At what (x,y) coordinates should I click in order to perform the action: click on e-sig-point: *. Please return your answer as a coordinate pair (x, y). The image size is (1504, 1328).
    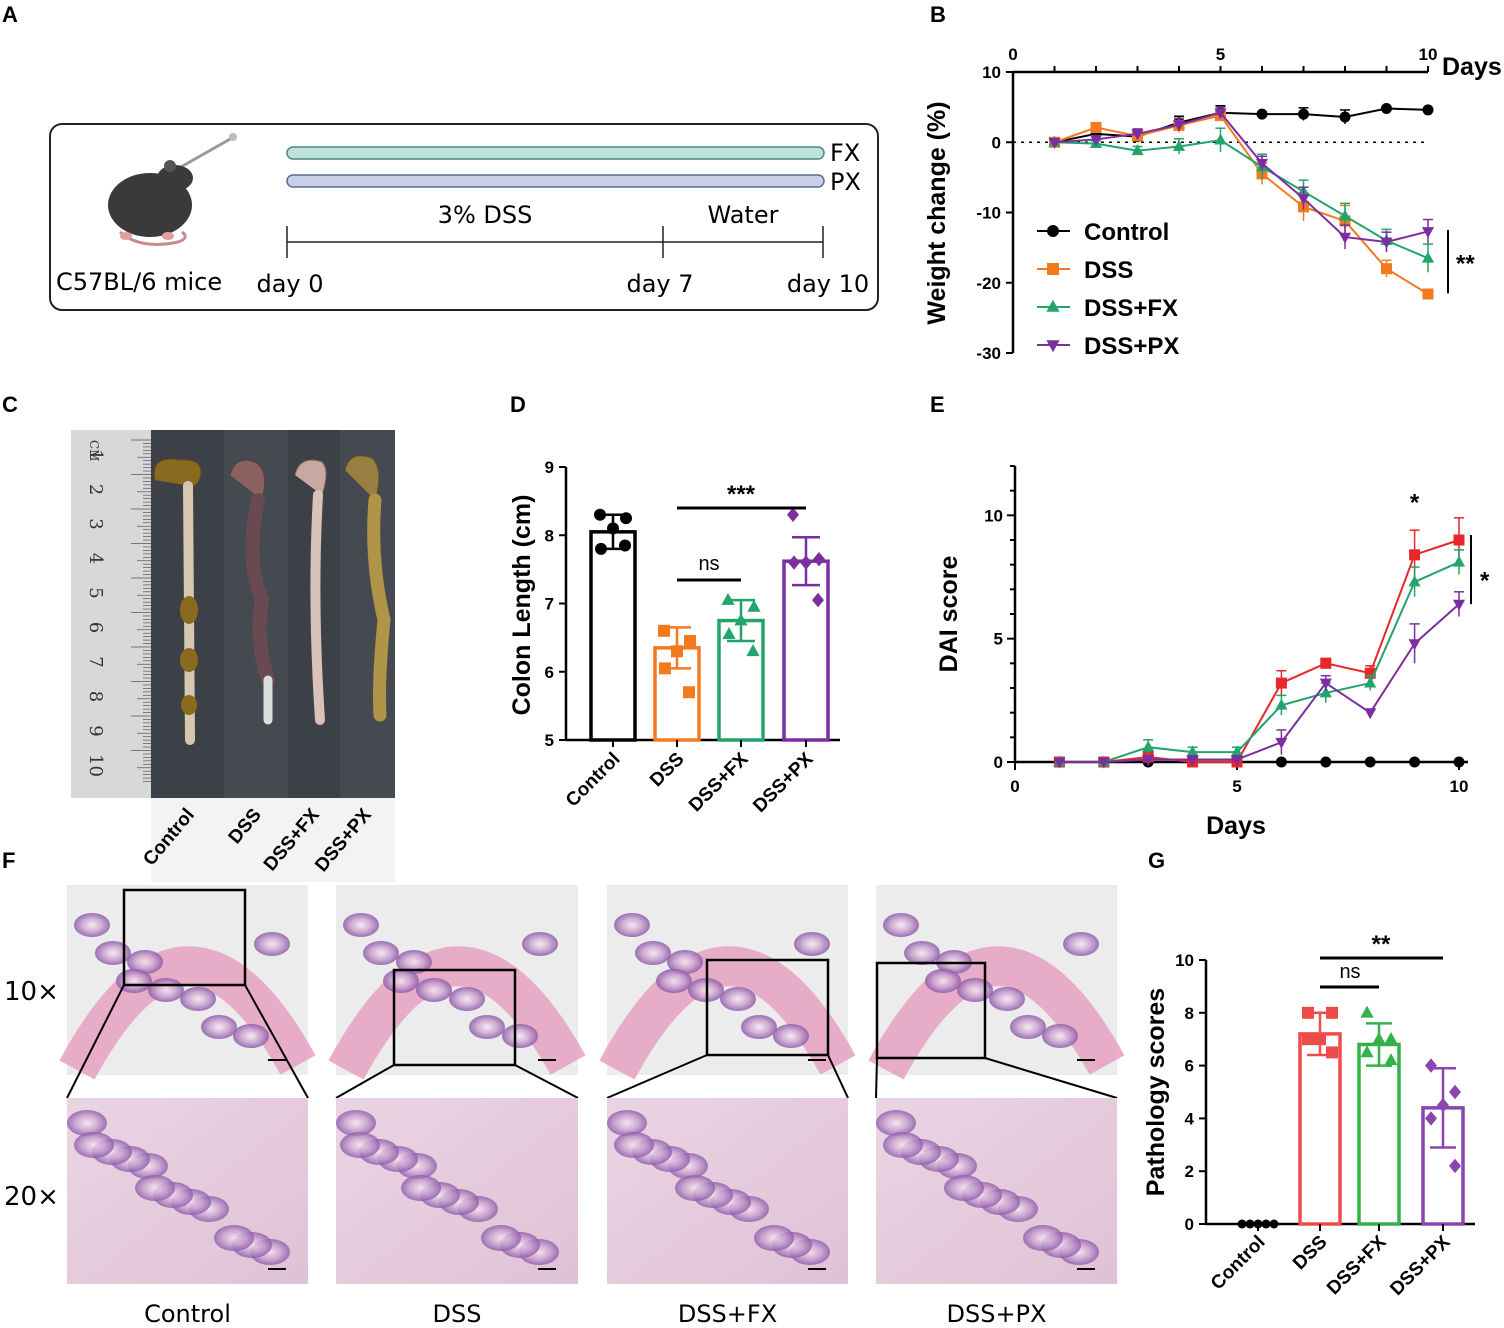
    Looking at the image, I should click on (1415, 502).